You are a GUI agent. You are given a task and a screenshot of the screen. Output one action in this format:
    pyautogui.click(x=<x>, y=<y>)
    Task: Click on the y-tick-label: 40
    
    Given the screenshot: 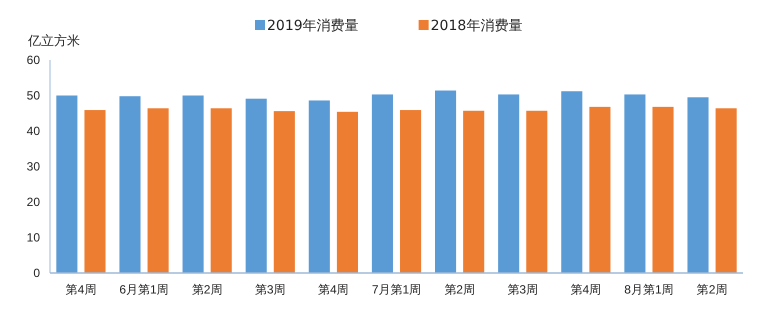 What is the action you would take?
    pyautogui.click(x=33, y=131)
    